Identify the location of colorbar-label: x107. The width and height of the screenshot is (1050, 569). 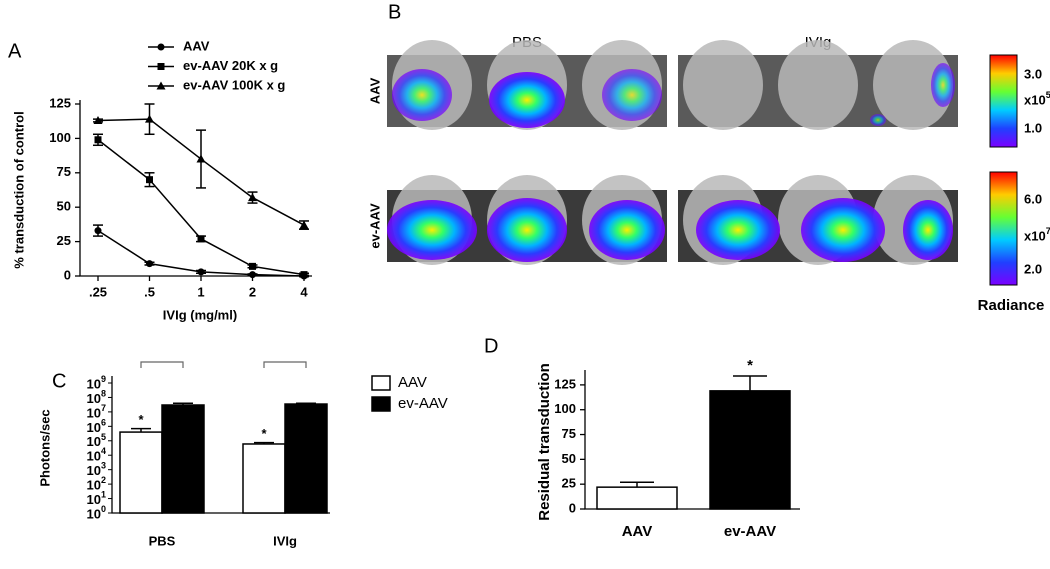
(1037, 234).